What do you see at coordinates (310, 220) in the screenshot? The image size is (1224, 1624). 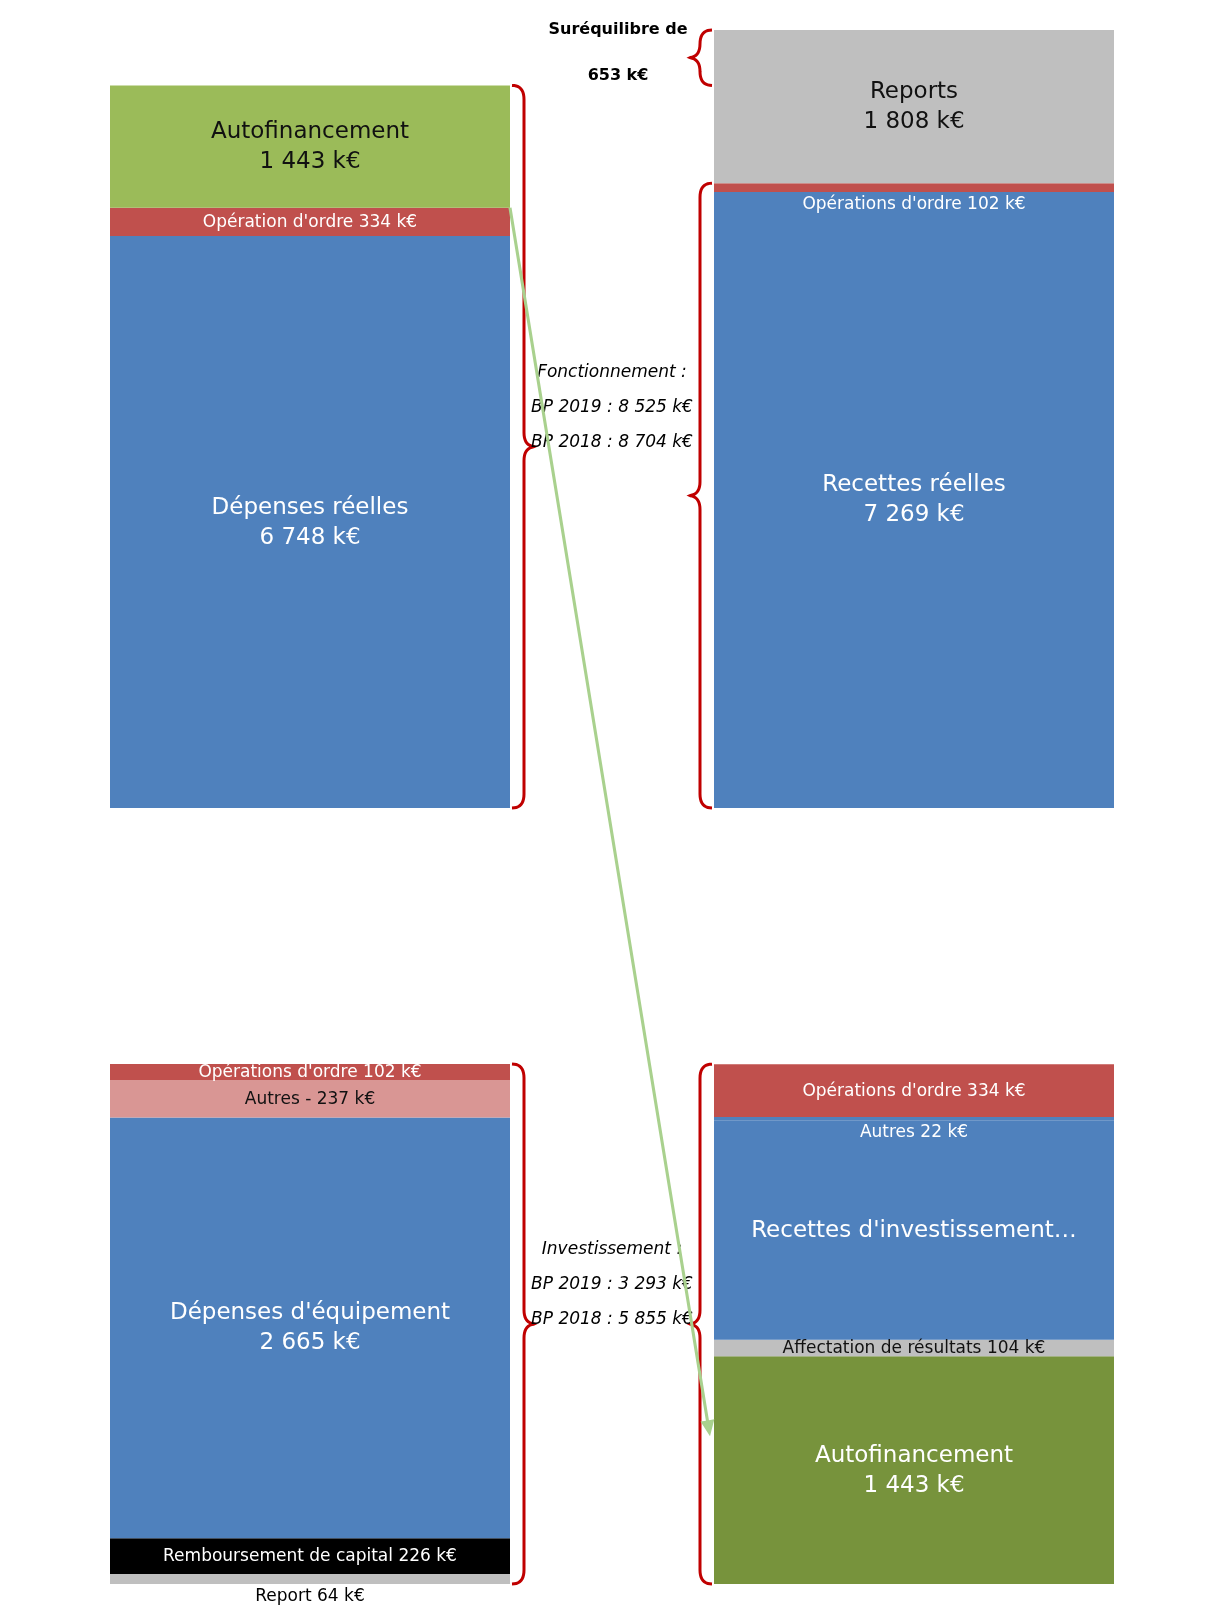 I see `text: Opération d'ordre 334 k€` at bounding box center [310, 220].